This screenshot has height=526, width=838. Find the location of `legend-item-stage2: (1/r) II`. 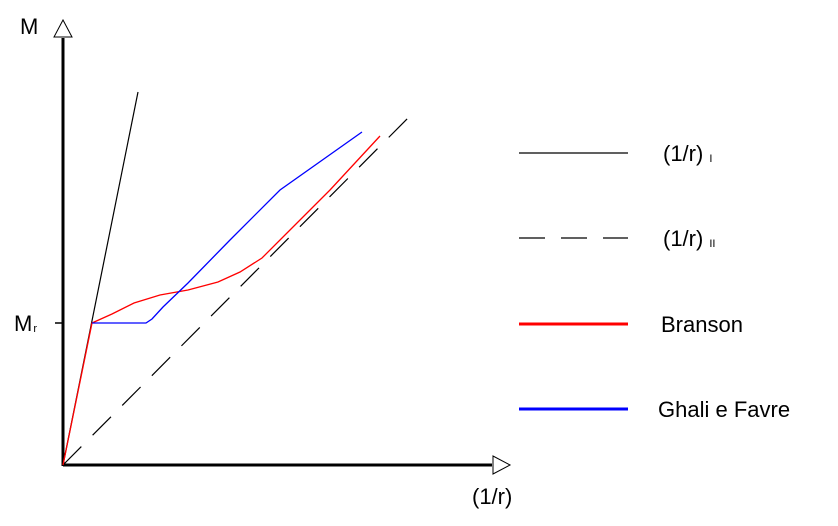

legend-item-stage2: (1/r) II is located at coordinates (617, 238).